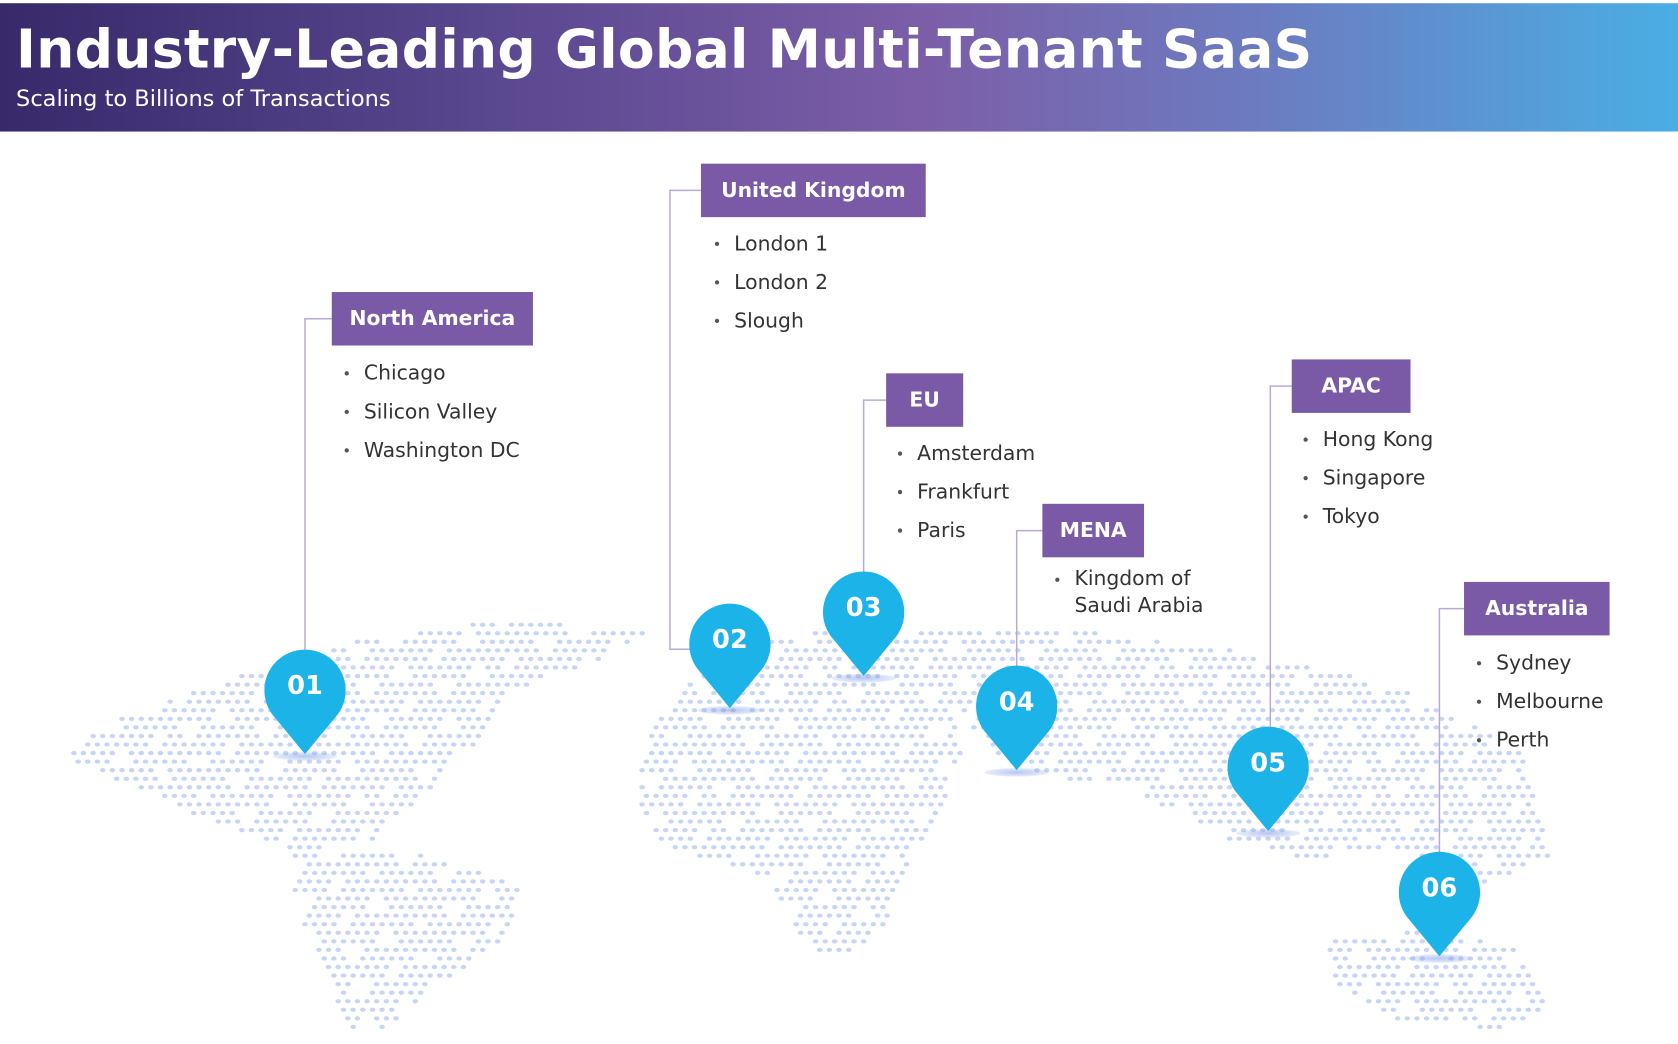  I want to click on location-pin-icon: 05, so click(1268, 779).